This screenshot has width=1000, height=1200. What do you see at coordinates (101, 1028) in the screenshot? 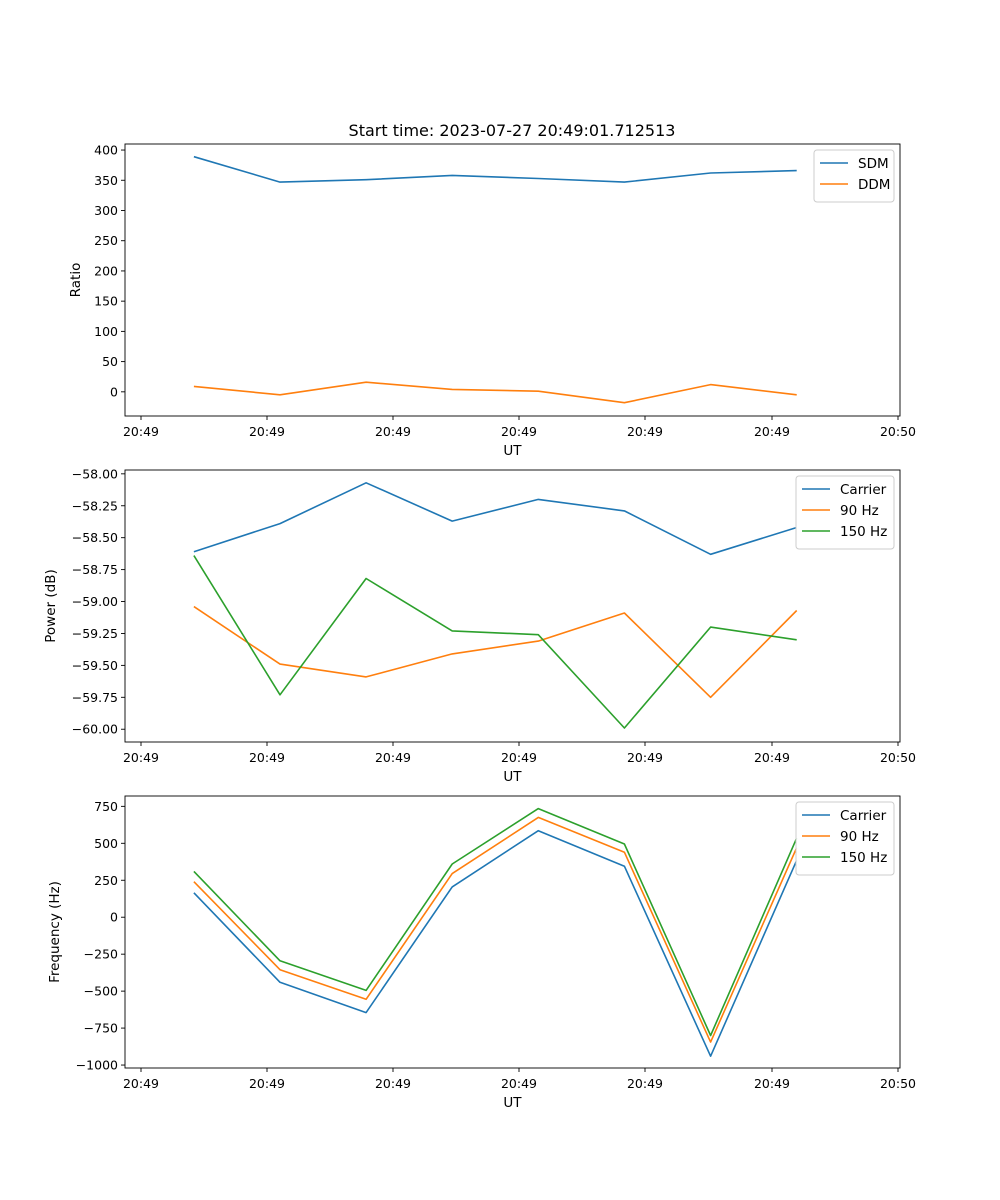
I see `y-tick-label: −750` at bounding box center [101, 1028].